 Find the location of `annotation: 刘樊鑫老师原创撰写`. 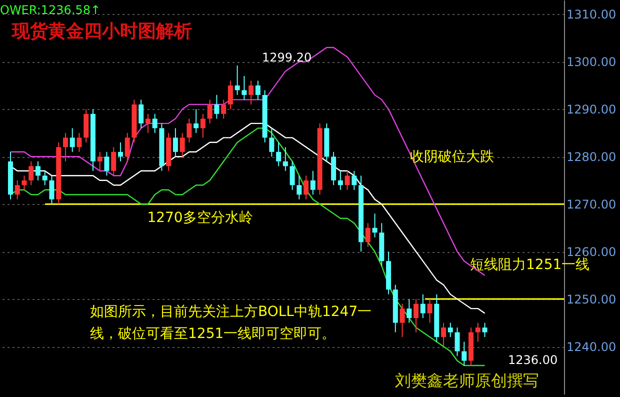

annotation: 刘樊鑫老师原创撰写 is located at coordinates (467, 380).